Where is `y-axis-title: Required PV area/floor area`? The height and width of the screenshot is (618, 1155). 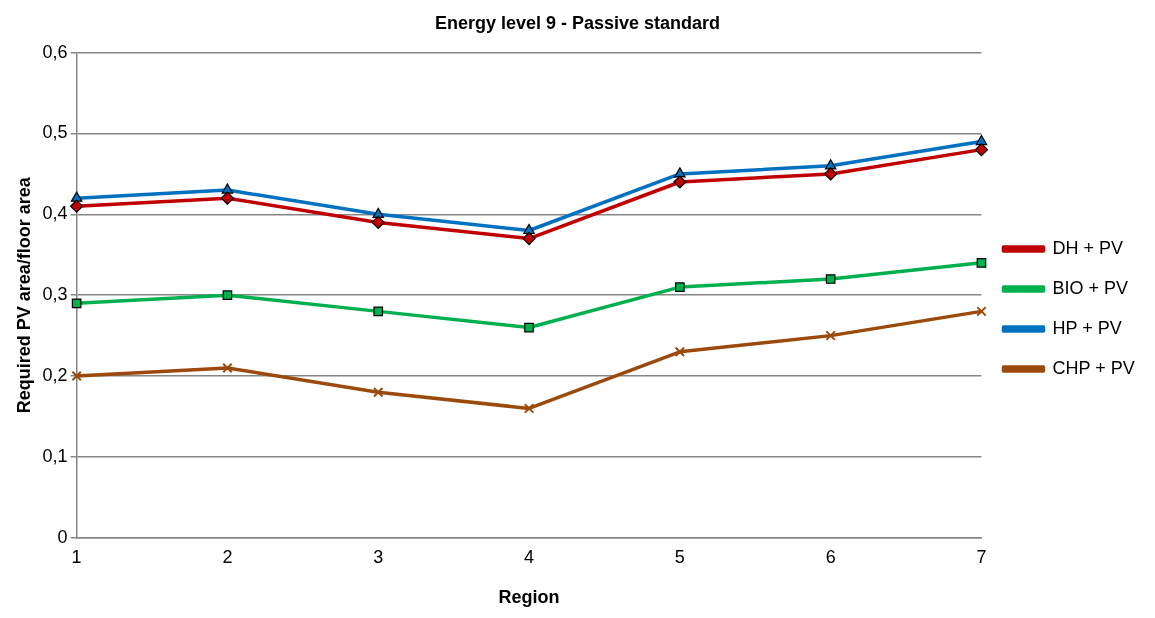 y-axis-title: Required PV area/floor area is located at coordinates (23, 295).